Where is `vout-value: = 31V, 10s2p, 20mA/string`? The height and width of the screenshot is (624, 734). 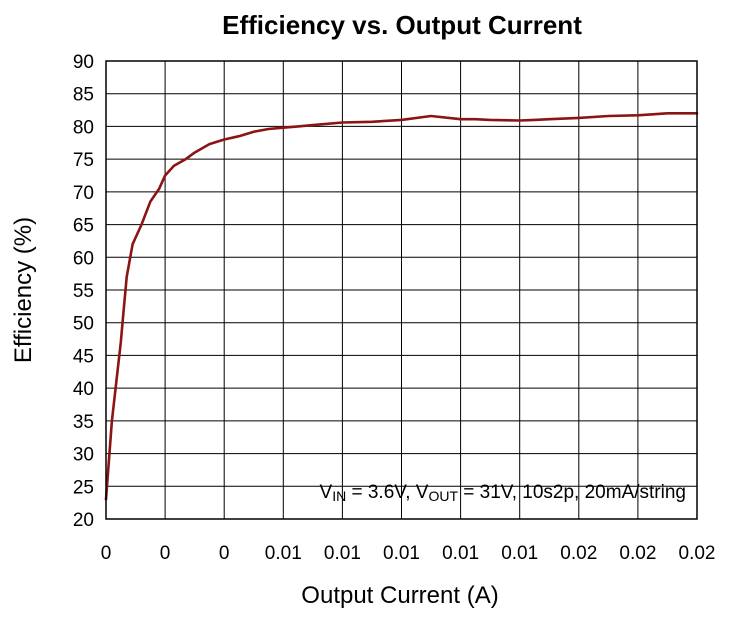
vout-value: = 31V, 10s2p, 20mA/string is located at coordinates (572, 492).